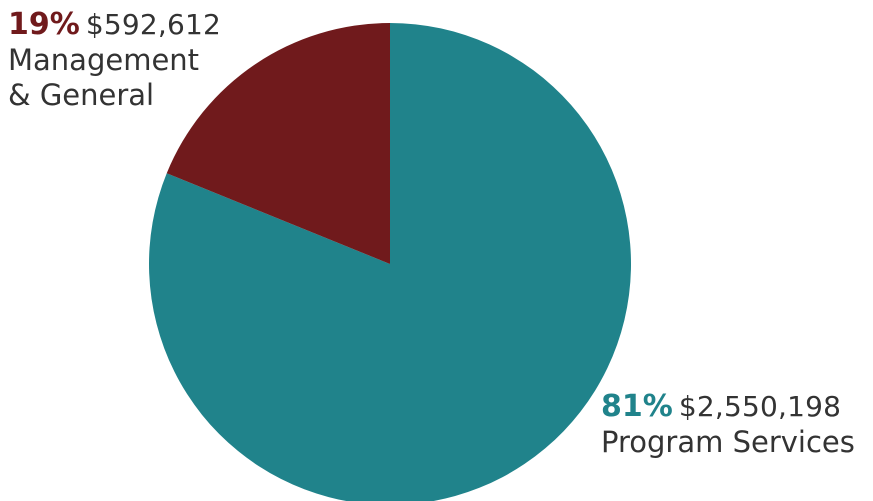 The image size is (873, 501). I want to click on amount-label-program-services: $2,550,198, so click(760, 406).